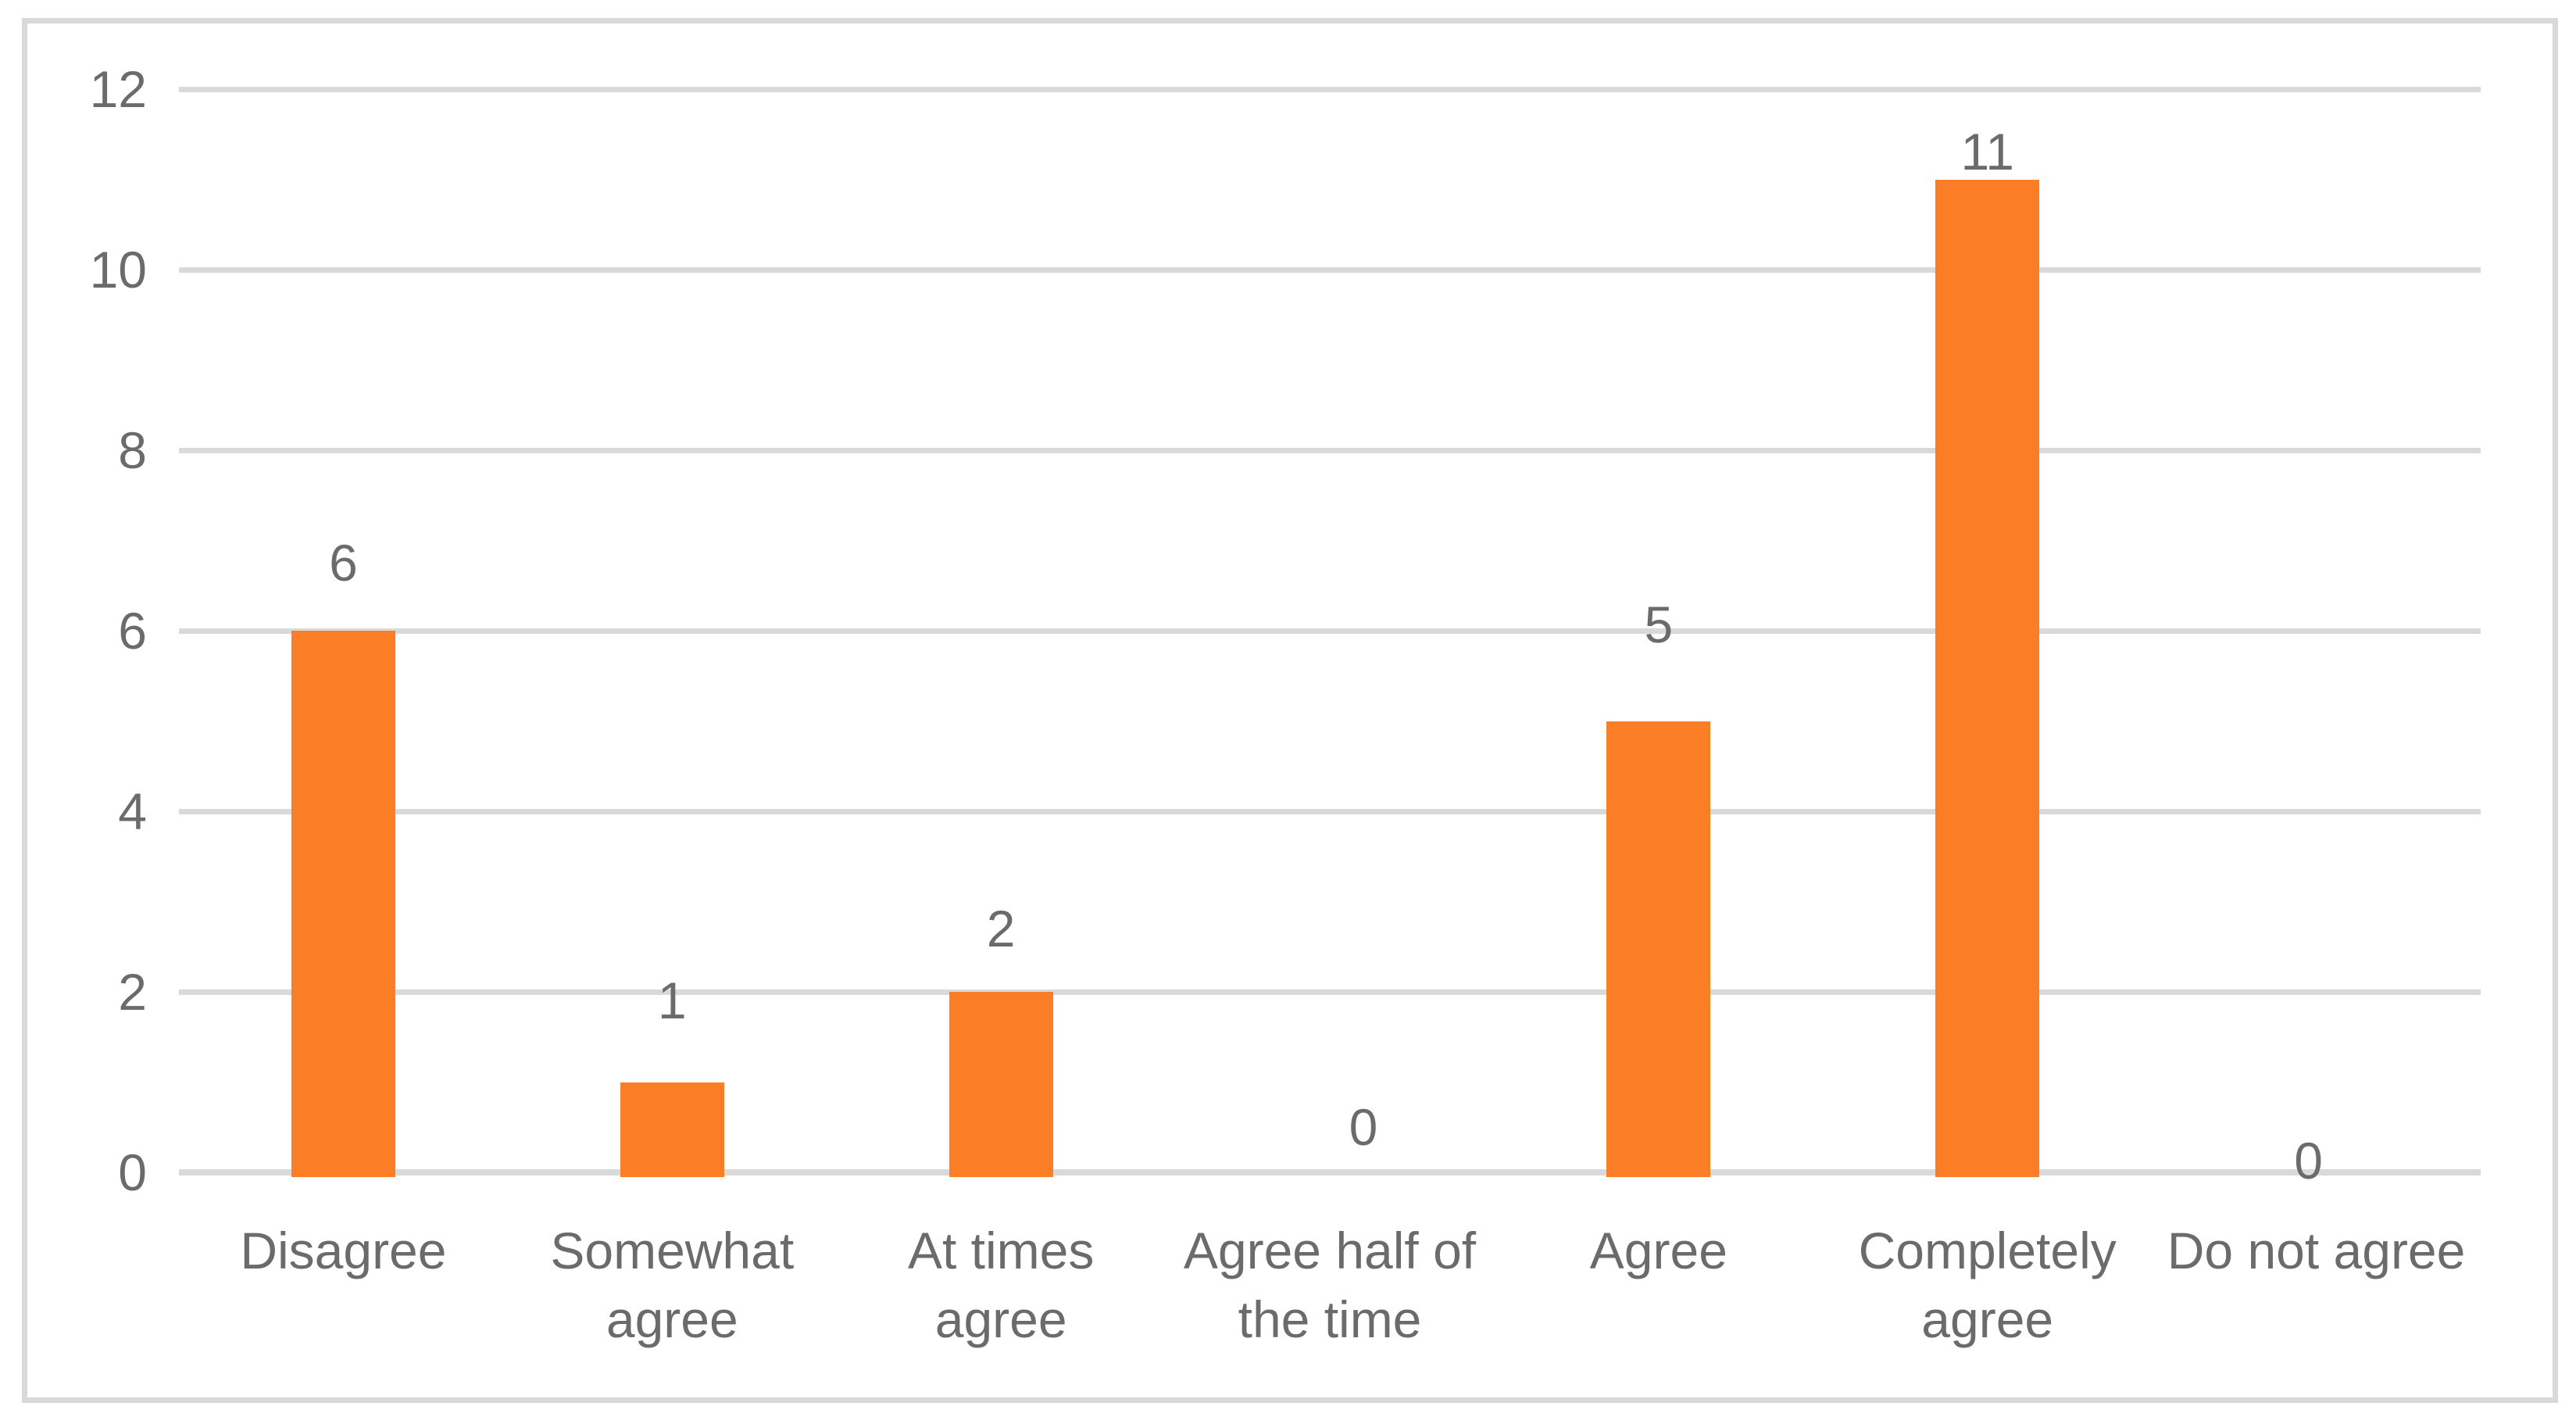 The width and height of the screenshot is (2576, 1417). I want to click on y-tick-label: 8, so click(133, 450).